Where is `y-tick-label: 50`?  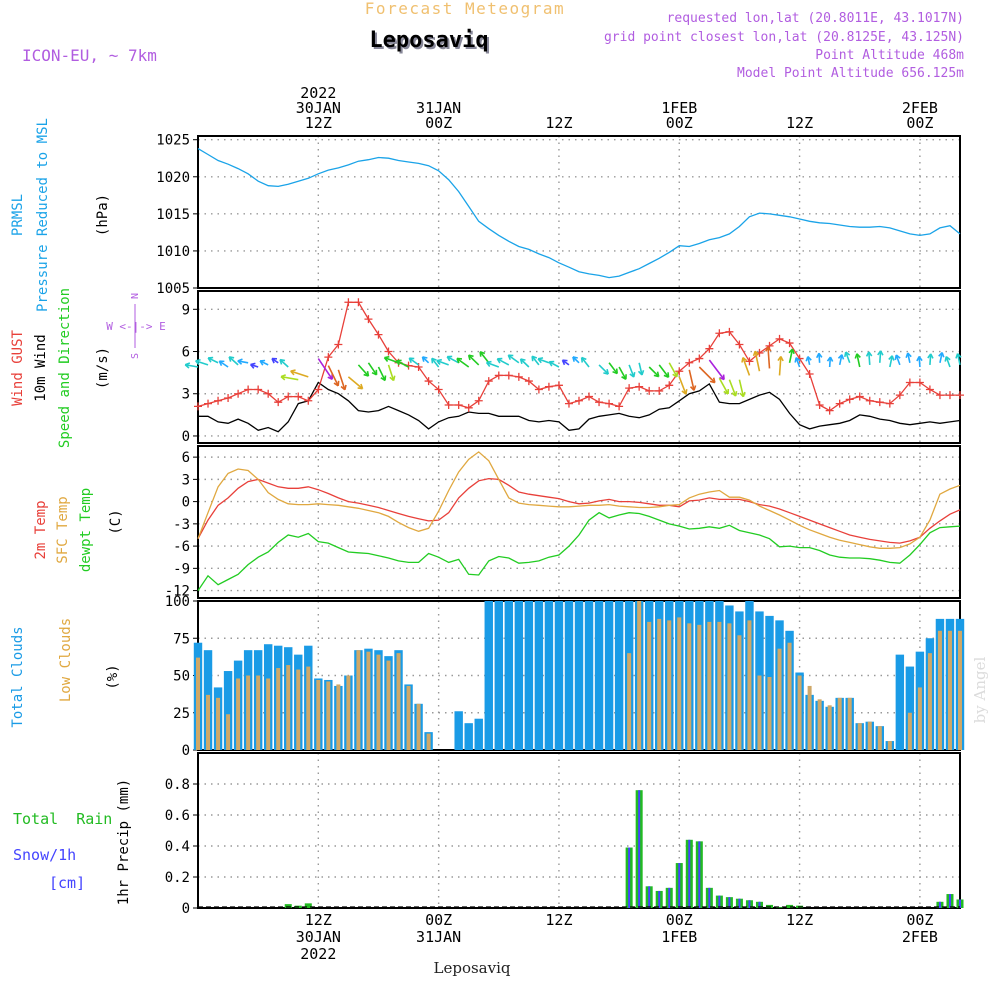
y-tick-label: 50 is located at coordinates (181, 677).